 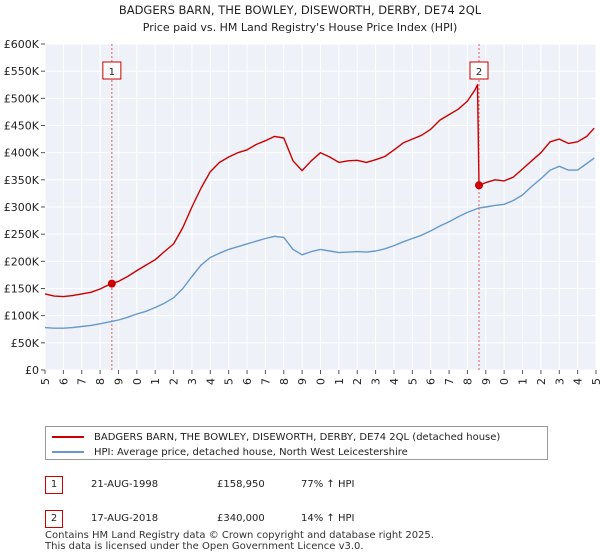 What do you see at coordinates (100, 381) in the screenshot?
I see `x-tick-label: 1998` at bounding box center [100, 381].